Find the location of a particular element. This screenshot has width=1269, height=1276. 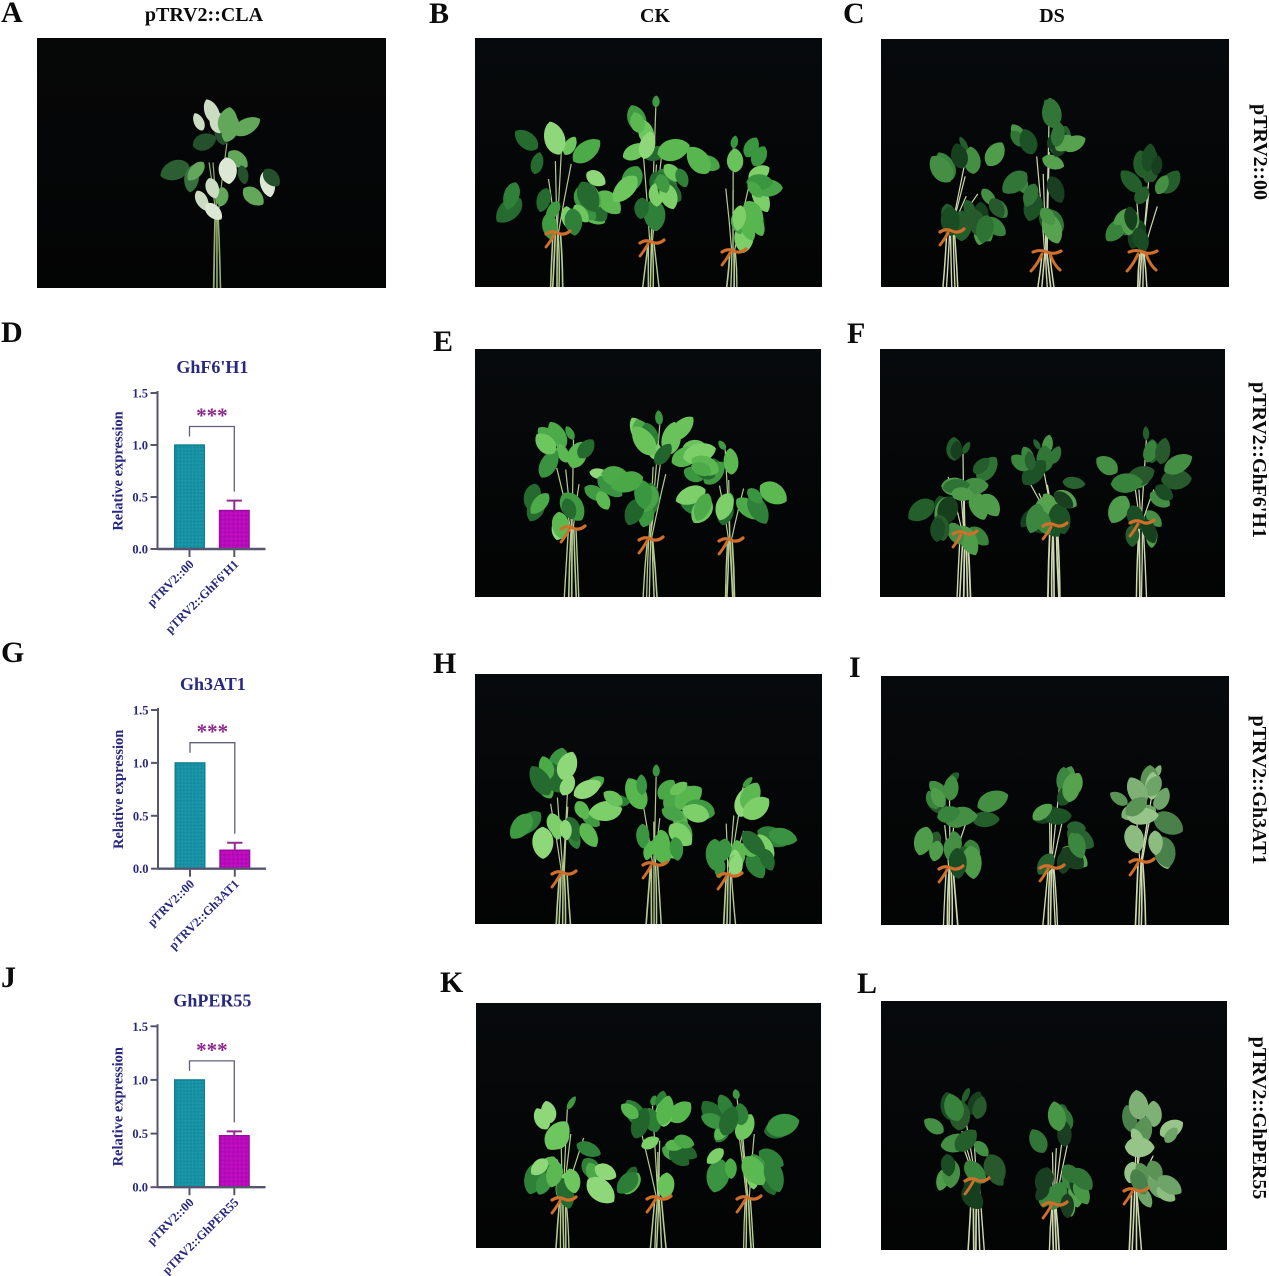

svg-text: GhF6'H1 is located at coordinates (212, 367).